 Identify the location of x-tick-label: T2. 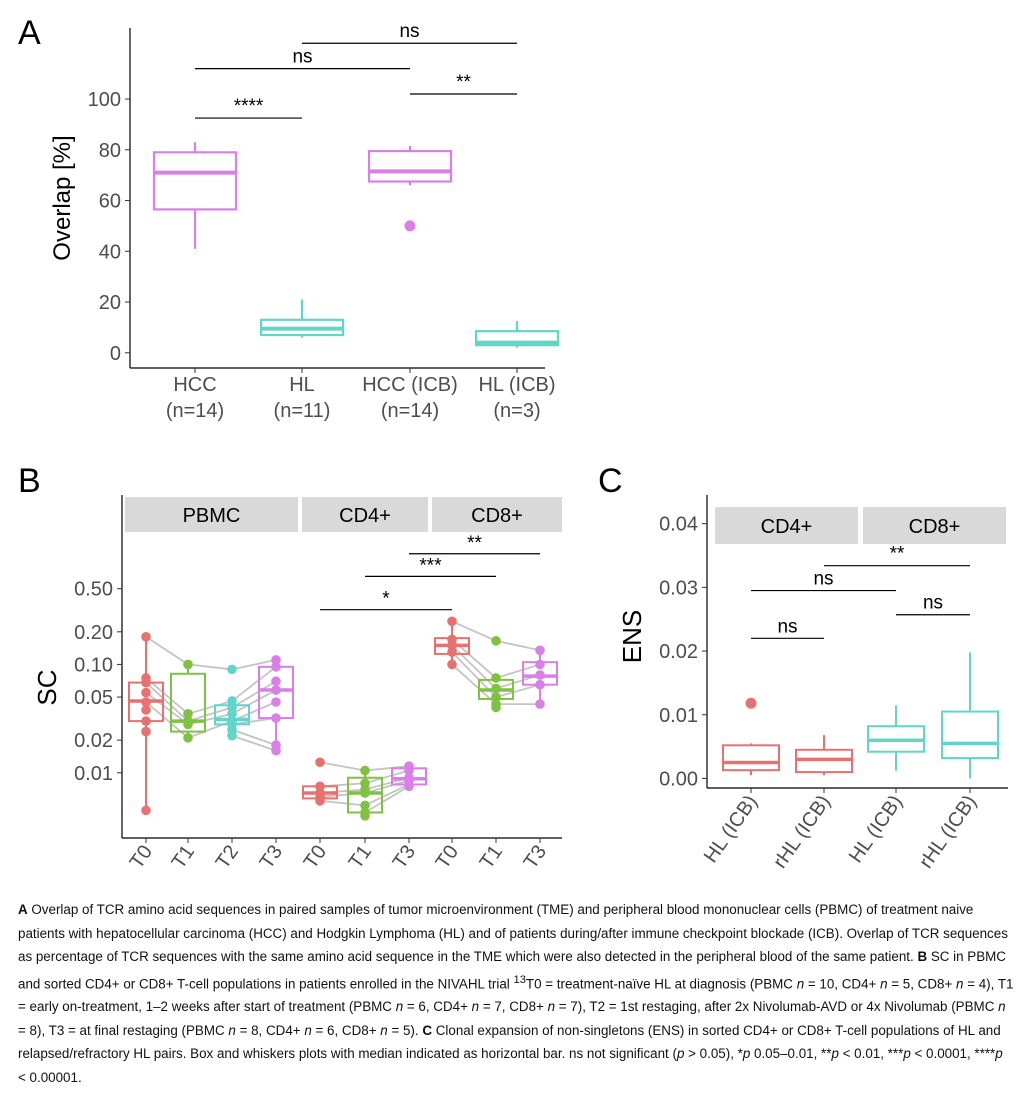
(227, 857).